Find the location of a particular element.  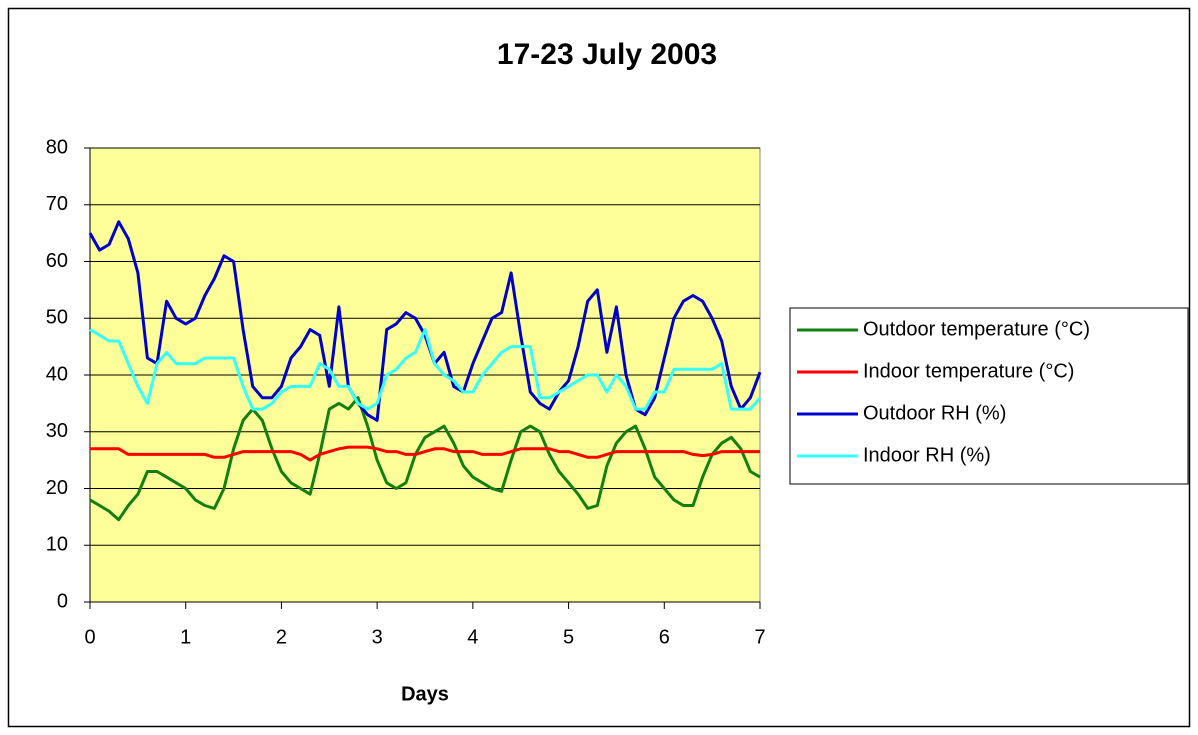

x-tick-label: 1 is located at coordinates (185, 637).